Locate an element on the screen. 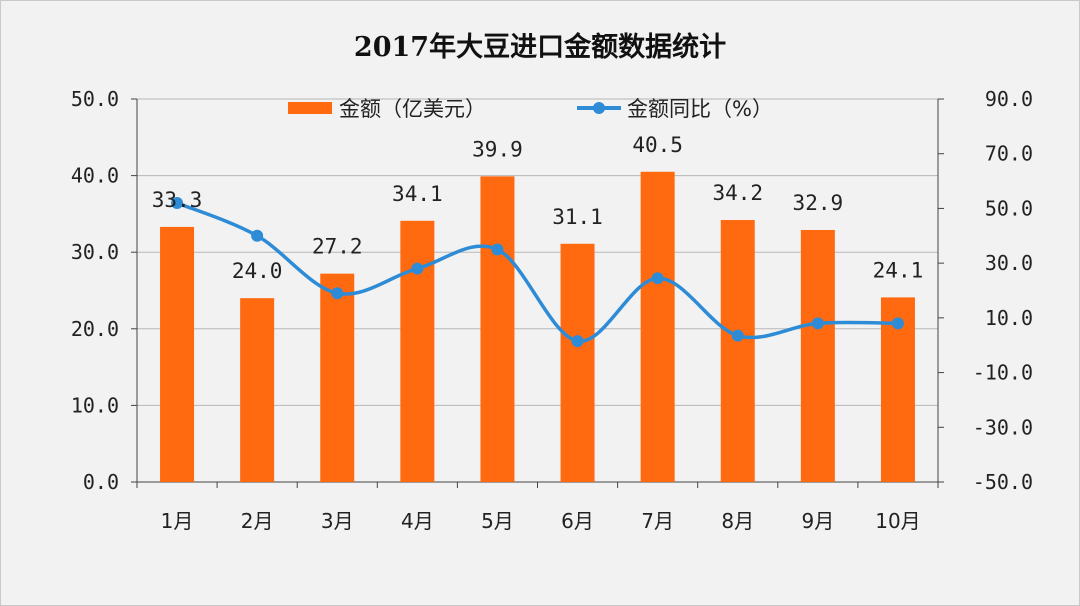  x-category-label: 6月 is located at coordinates (577, 521).